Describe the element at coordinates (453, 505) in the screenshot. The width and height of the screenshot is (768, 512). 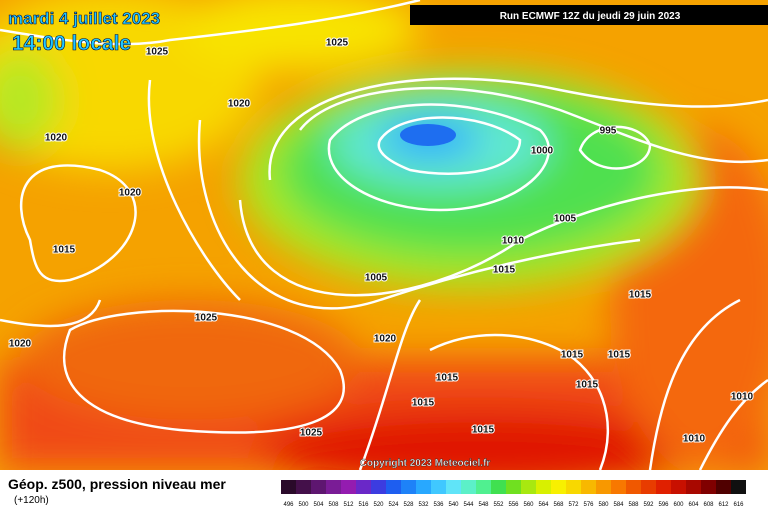
I see `legend-label: 540` at that location.